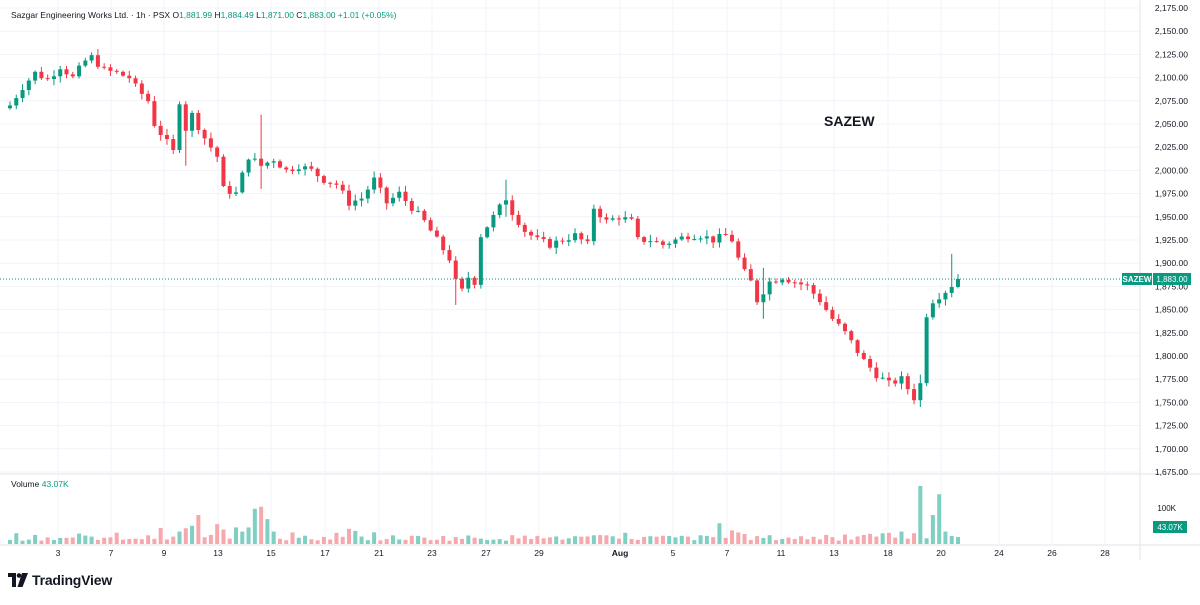  I want to click on price-tick-label: 1,775.00, so click(1171, 379).